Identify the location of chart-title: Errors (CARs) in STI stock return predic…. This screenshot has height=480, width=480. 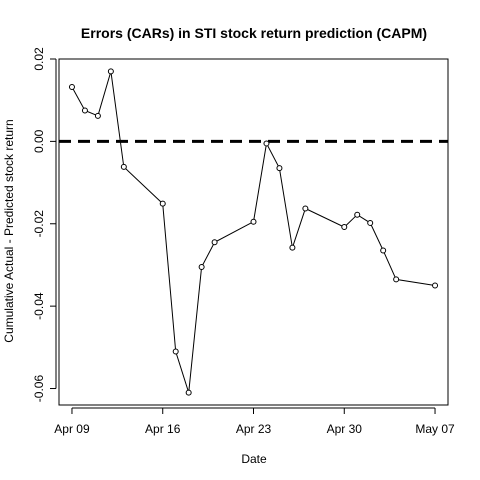
(254, 33).